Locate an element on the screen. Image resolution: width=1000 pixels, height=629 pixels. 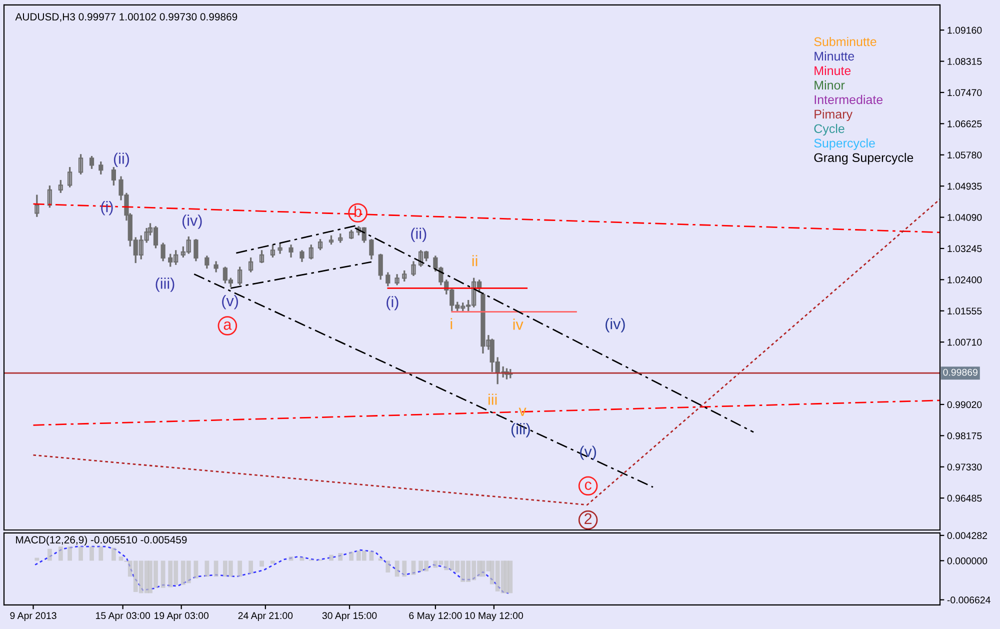
annotation: Intermediate is located at coordinates (848, 99).